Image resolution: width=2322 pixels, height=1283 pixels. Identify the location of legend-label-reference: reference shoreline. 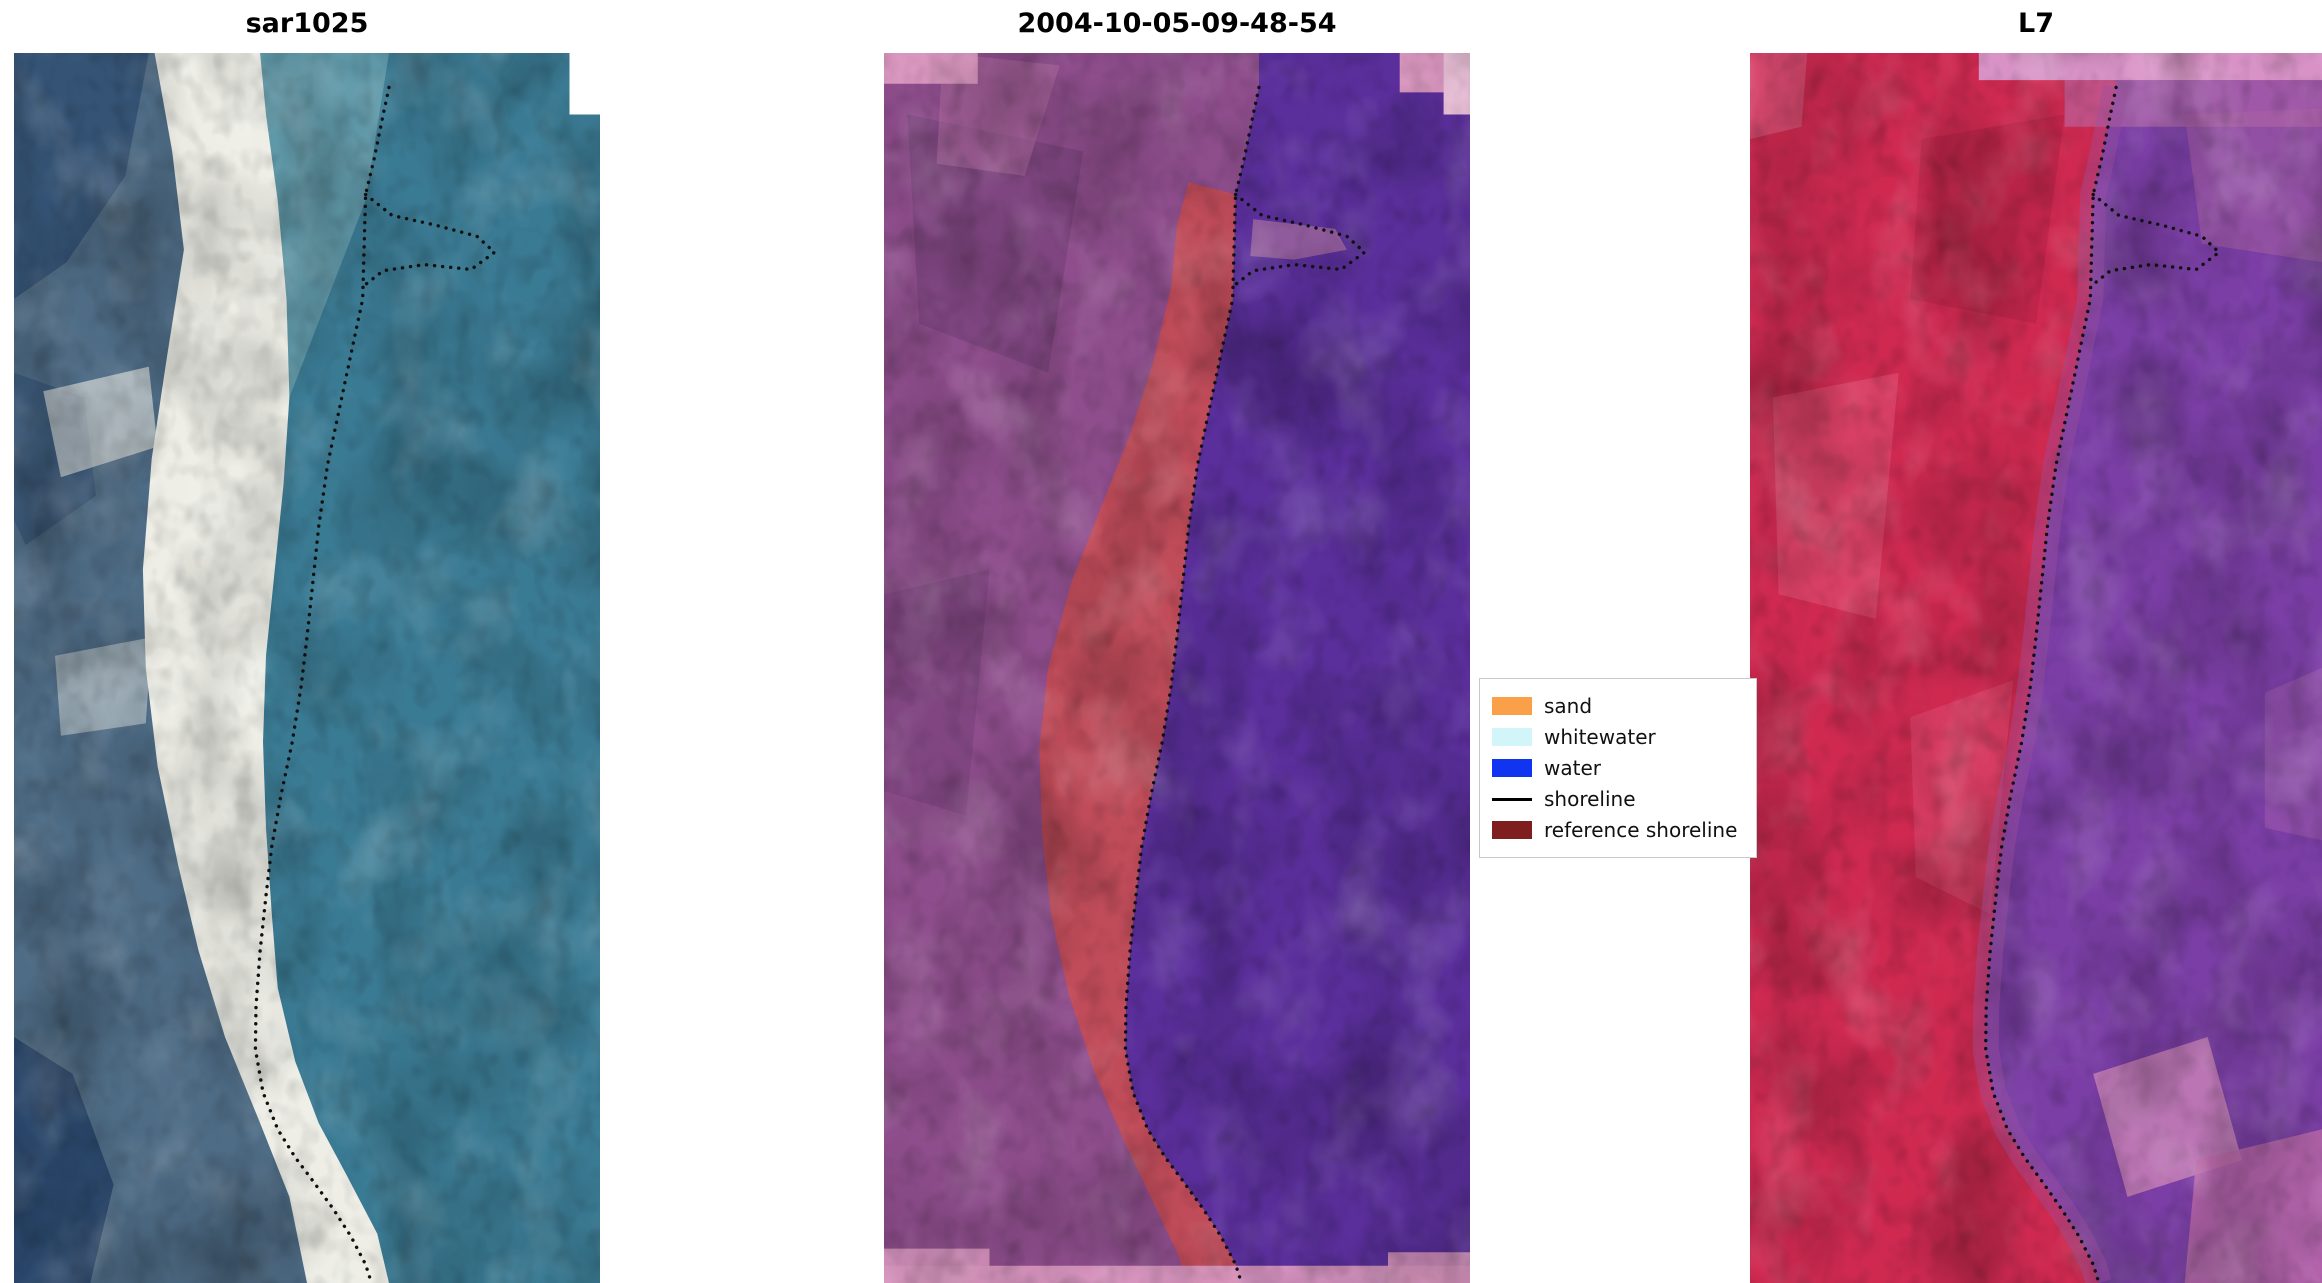
(1641, 830).